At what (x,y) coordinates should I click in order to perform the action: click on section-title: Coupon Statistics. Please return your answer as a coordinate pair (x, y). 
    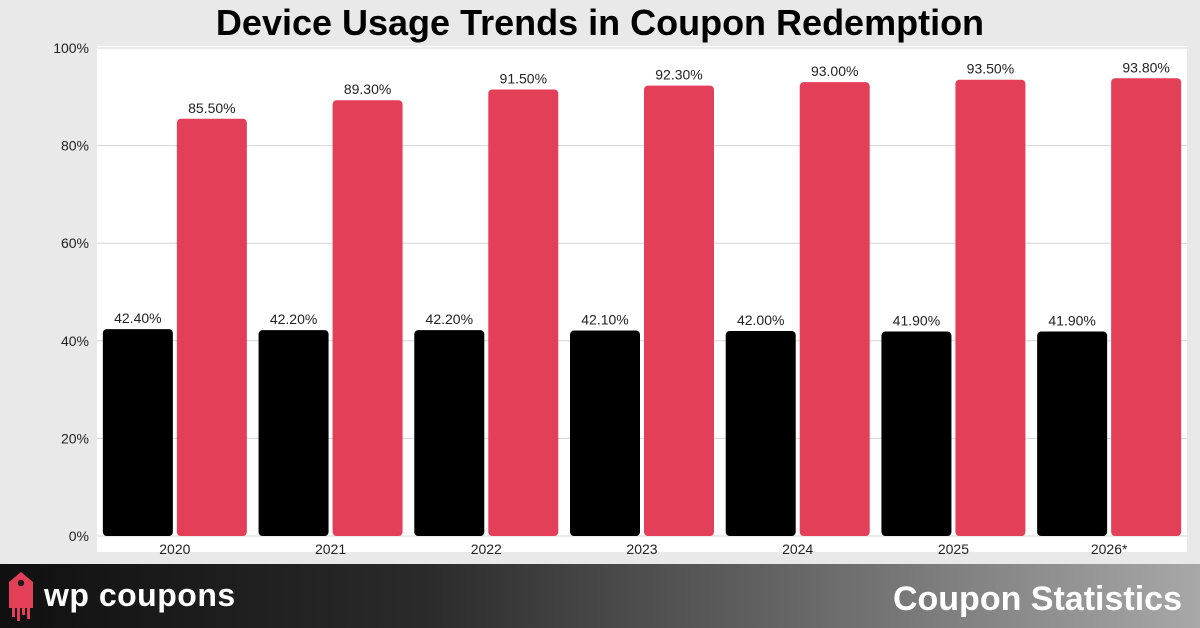
    Looking at the image, I should click on (1037, 599).